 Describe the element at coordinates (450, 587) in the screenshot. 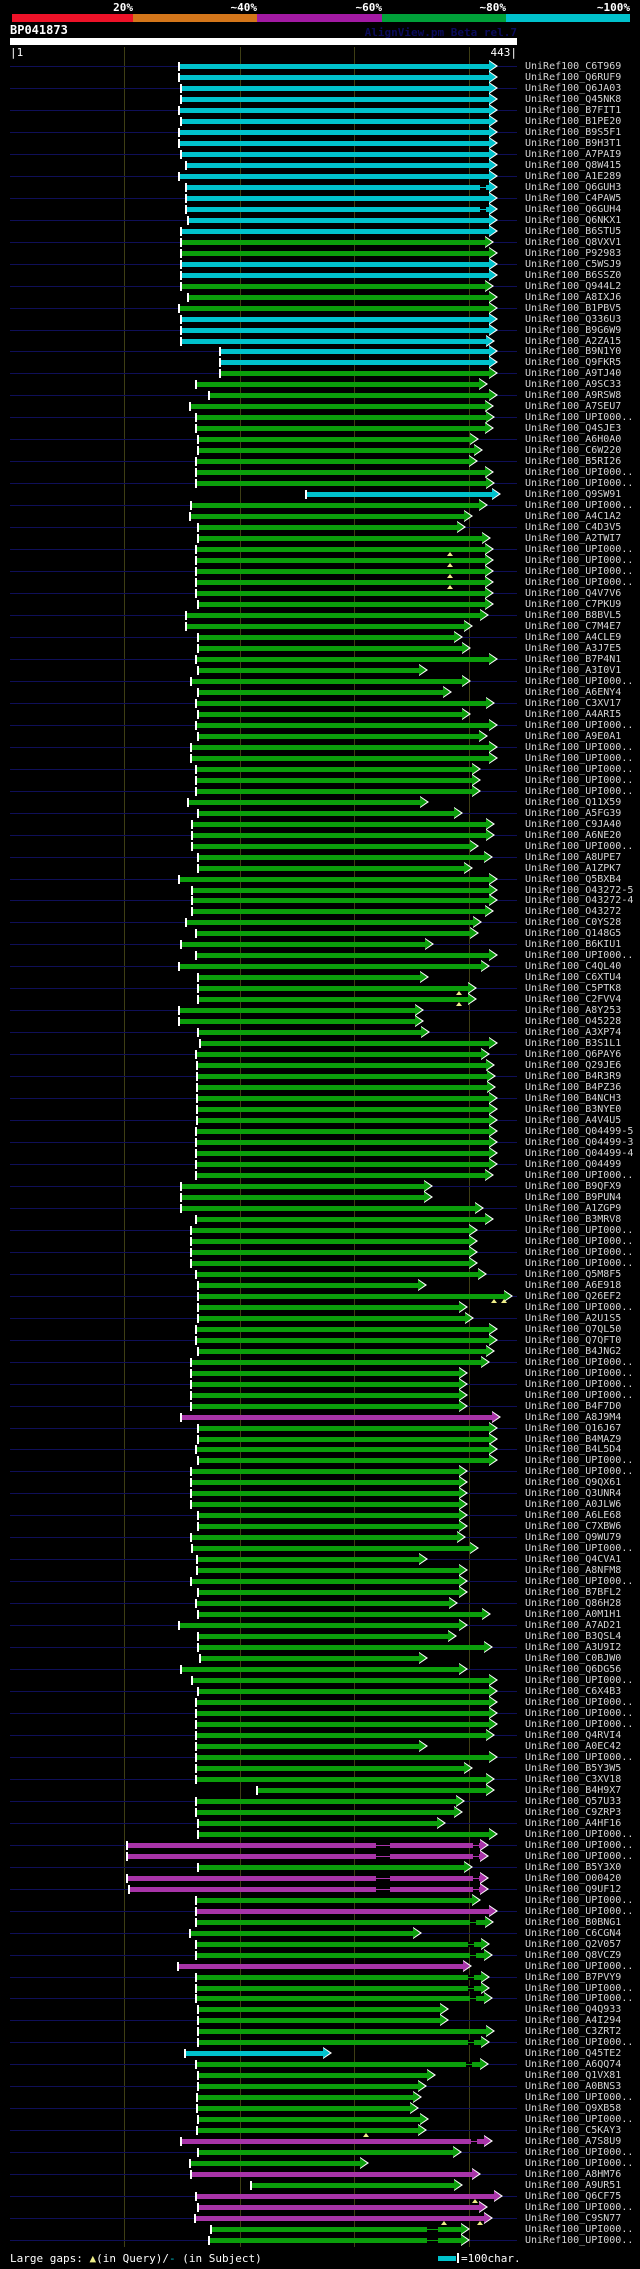

I see `query-gap-marker` at that location.